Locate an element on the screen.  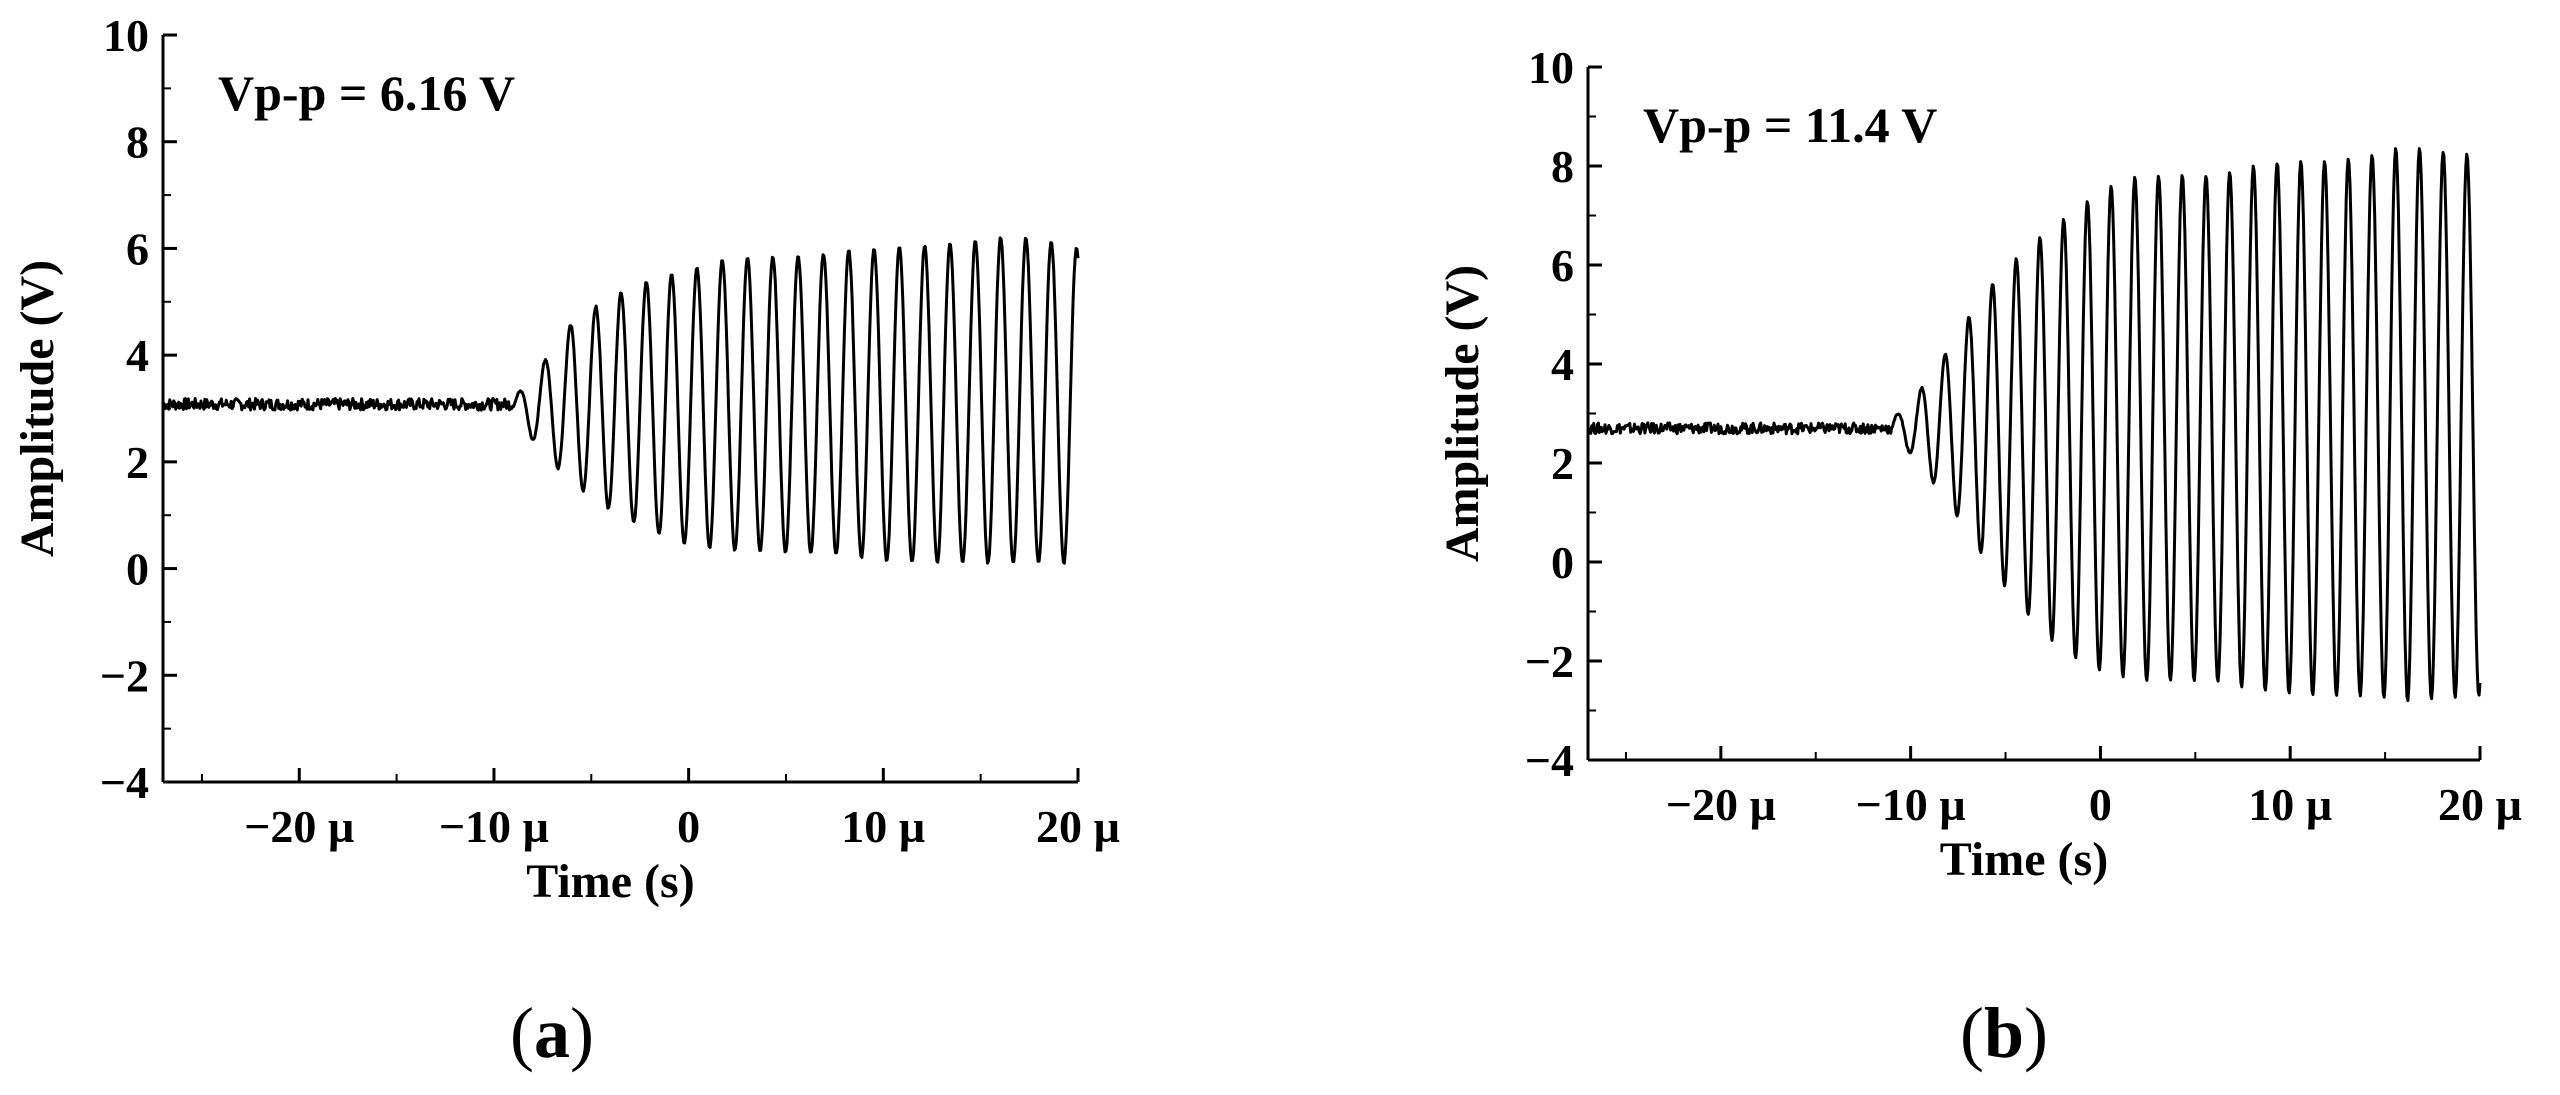
panel-label-b: (b) is located at coordinates (2004, 1033).